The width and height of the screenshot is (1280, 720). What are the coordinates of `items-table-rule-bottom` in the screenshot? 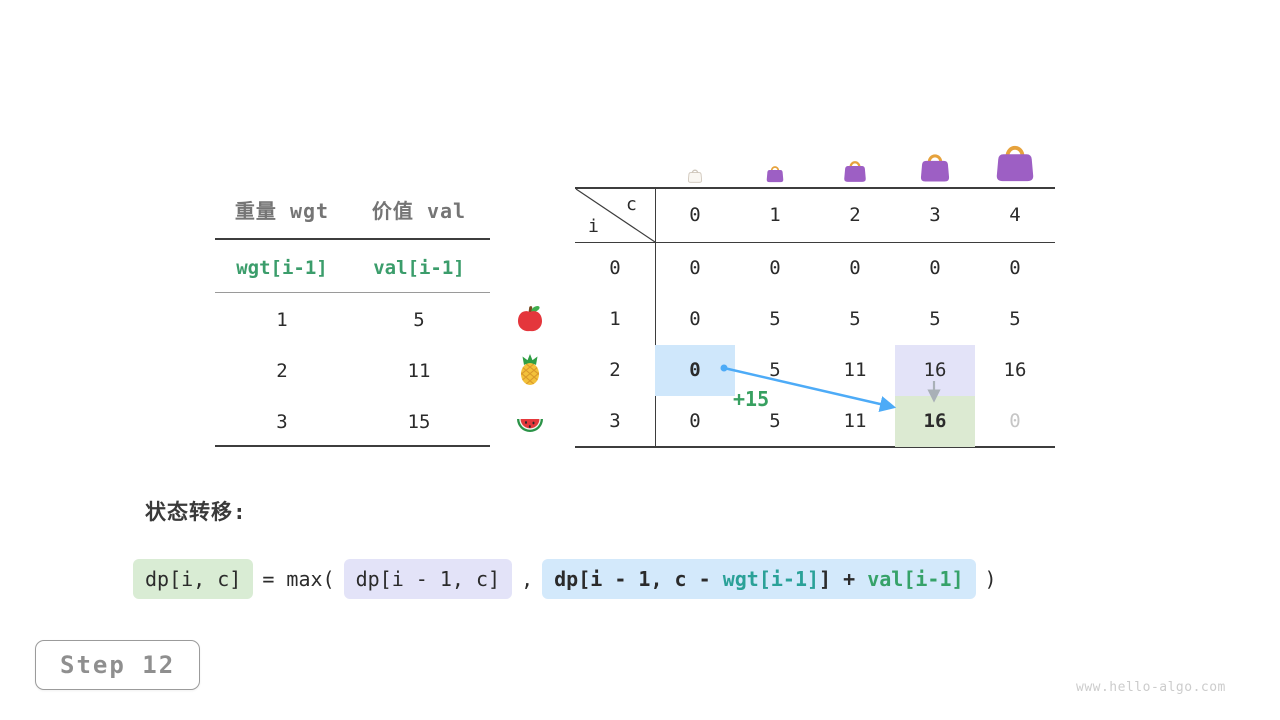 It's located at (352, 446).